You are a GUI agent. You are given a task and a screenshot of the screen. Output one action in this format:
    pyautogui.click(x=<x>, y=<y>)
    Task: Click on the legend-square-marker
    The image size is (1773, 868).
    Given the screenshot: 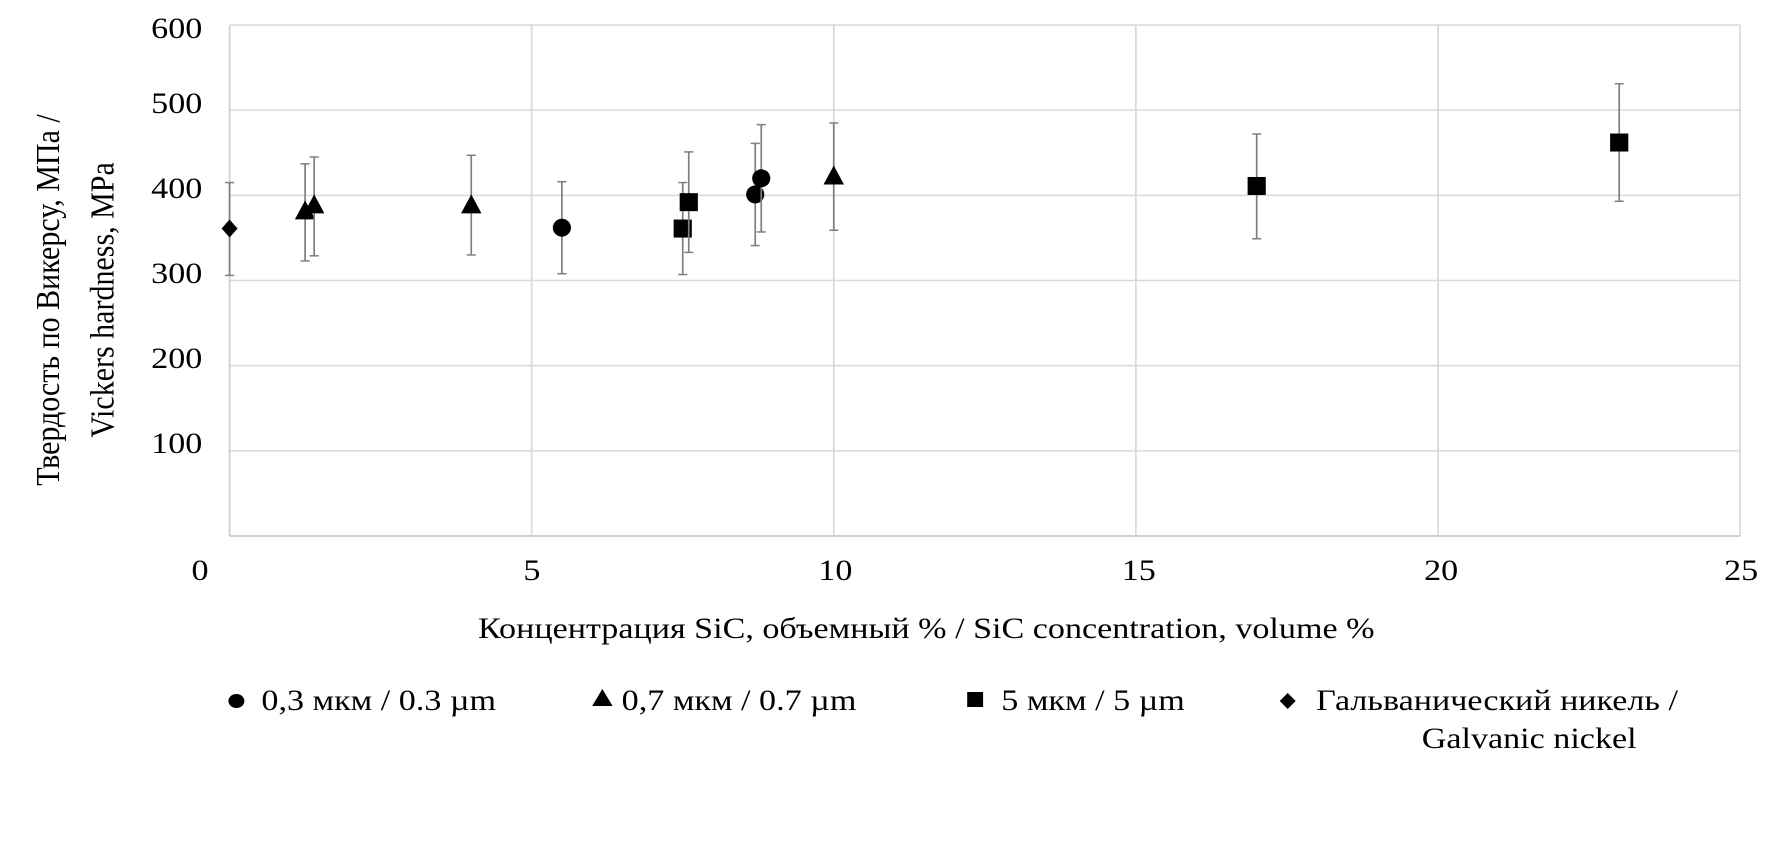 What is the action you would take?
    pyautogui.click(x=975, y=699)
    